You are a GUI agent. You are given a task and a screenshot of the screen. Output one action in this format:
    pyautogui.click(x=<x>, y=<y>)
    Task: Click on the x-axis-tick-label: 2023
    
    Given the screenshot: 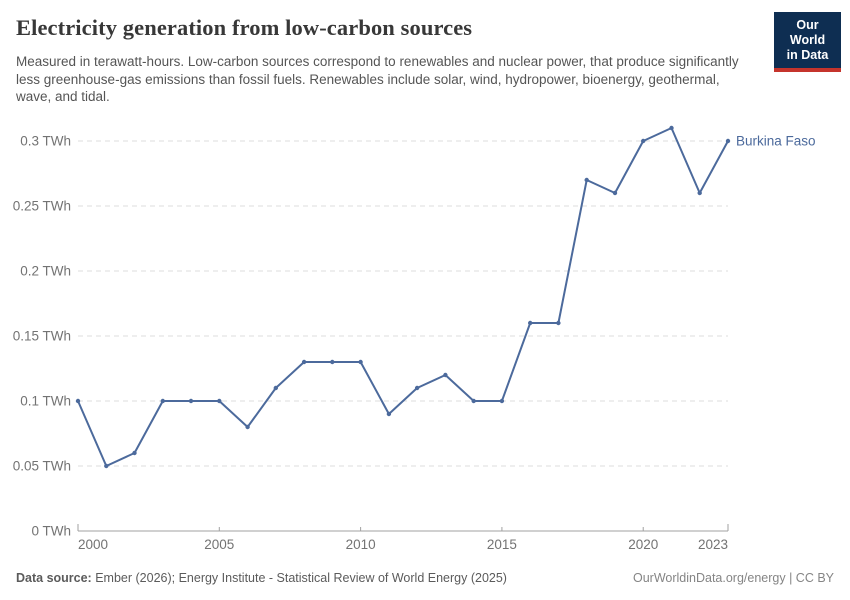 What is the action you would take?
    pyautogui.click(x=713, y=544)
    